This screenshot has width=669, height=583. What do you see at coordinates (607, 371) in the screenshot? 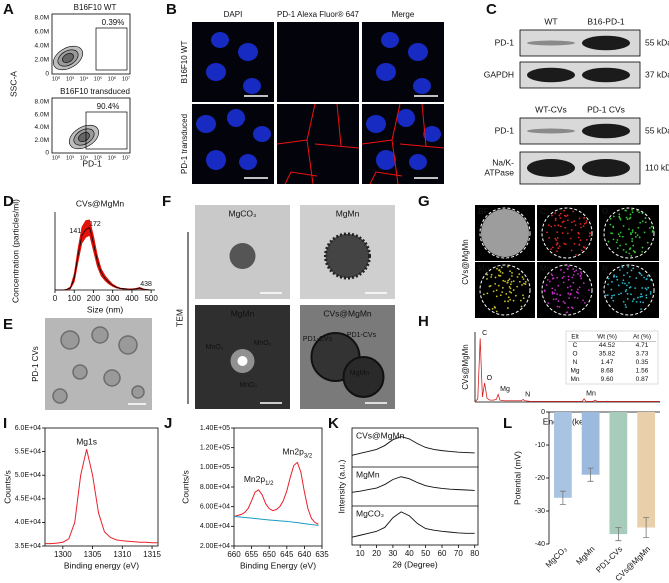
I see `table-cell: 8.68` at bounding box center [607, 371].